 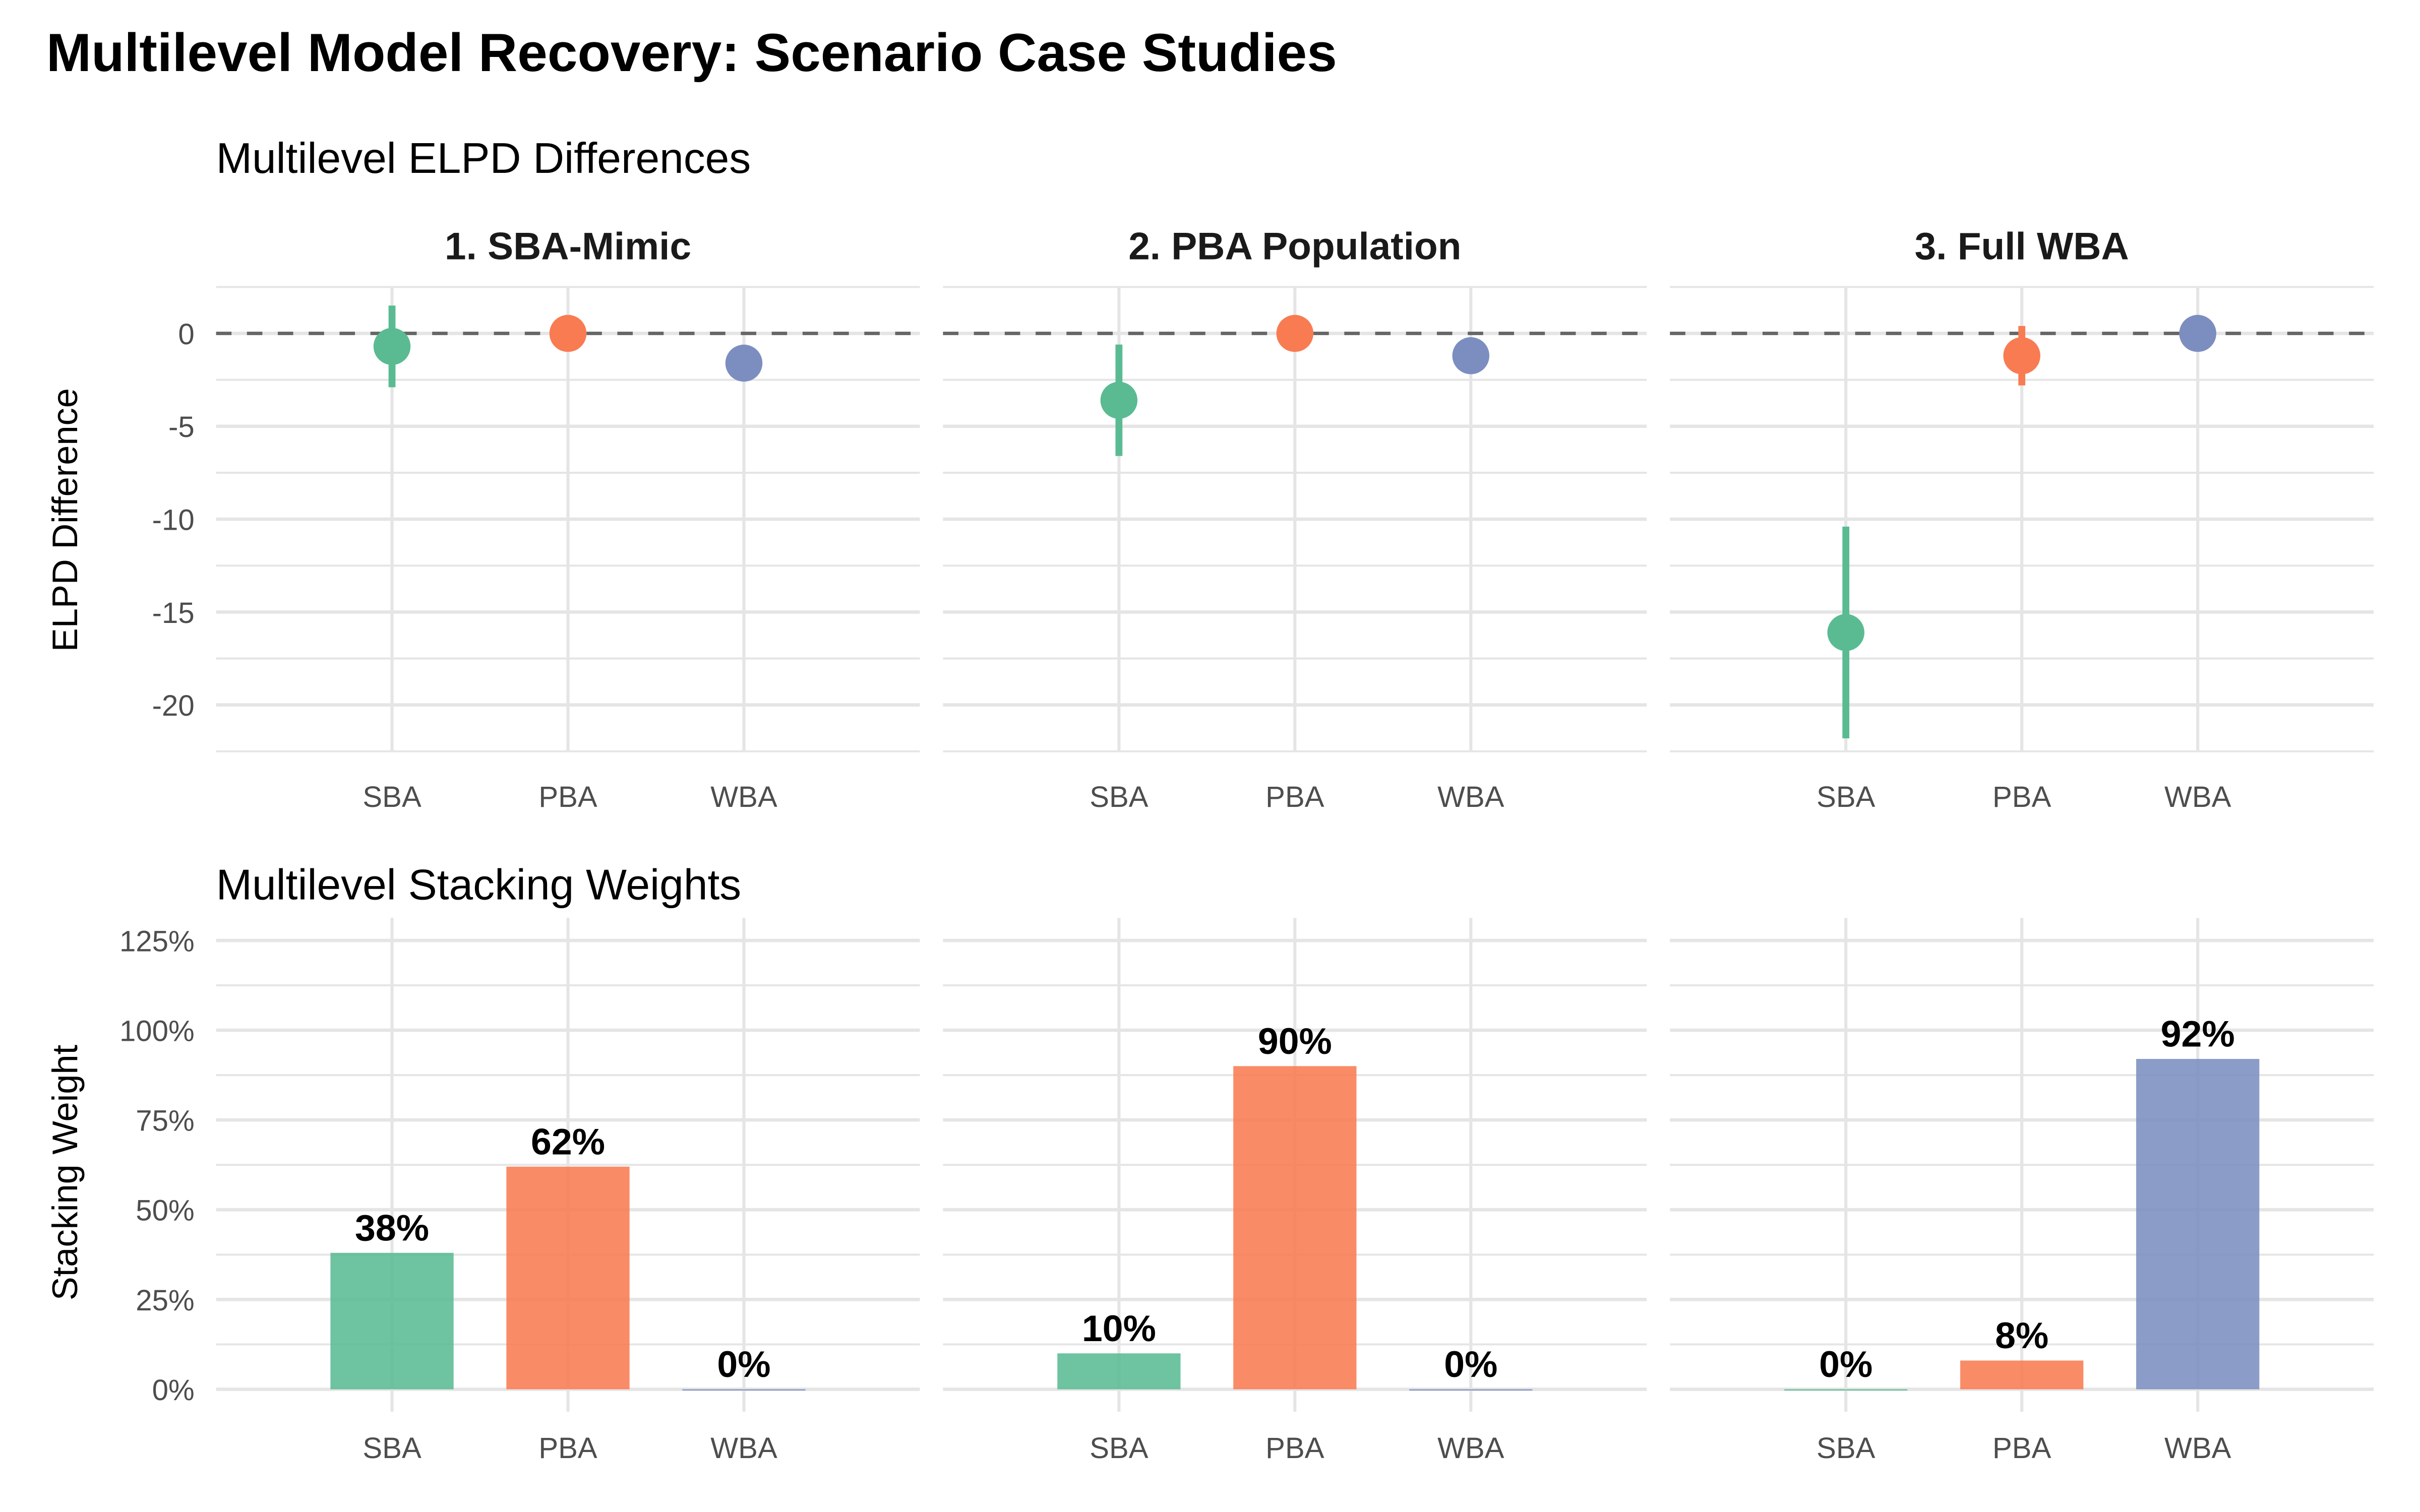 I want to click on facet-strip-label: 2. PBA Population, so click(x=1294, y=247).